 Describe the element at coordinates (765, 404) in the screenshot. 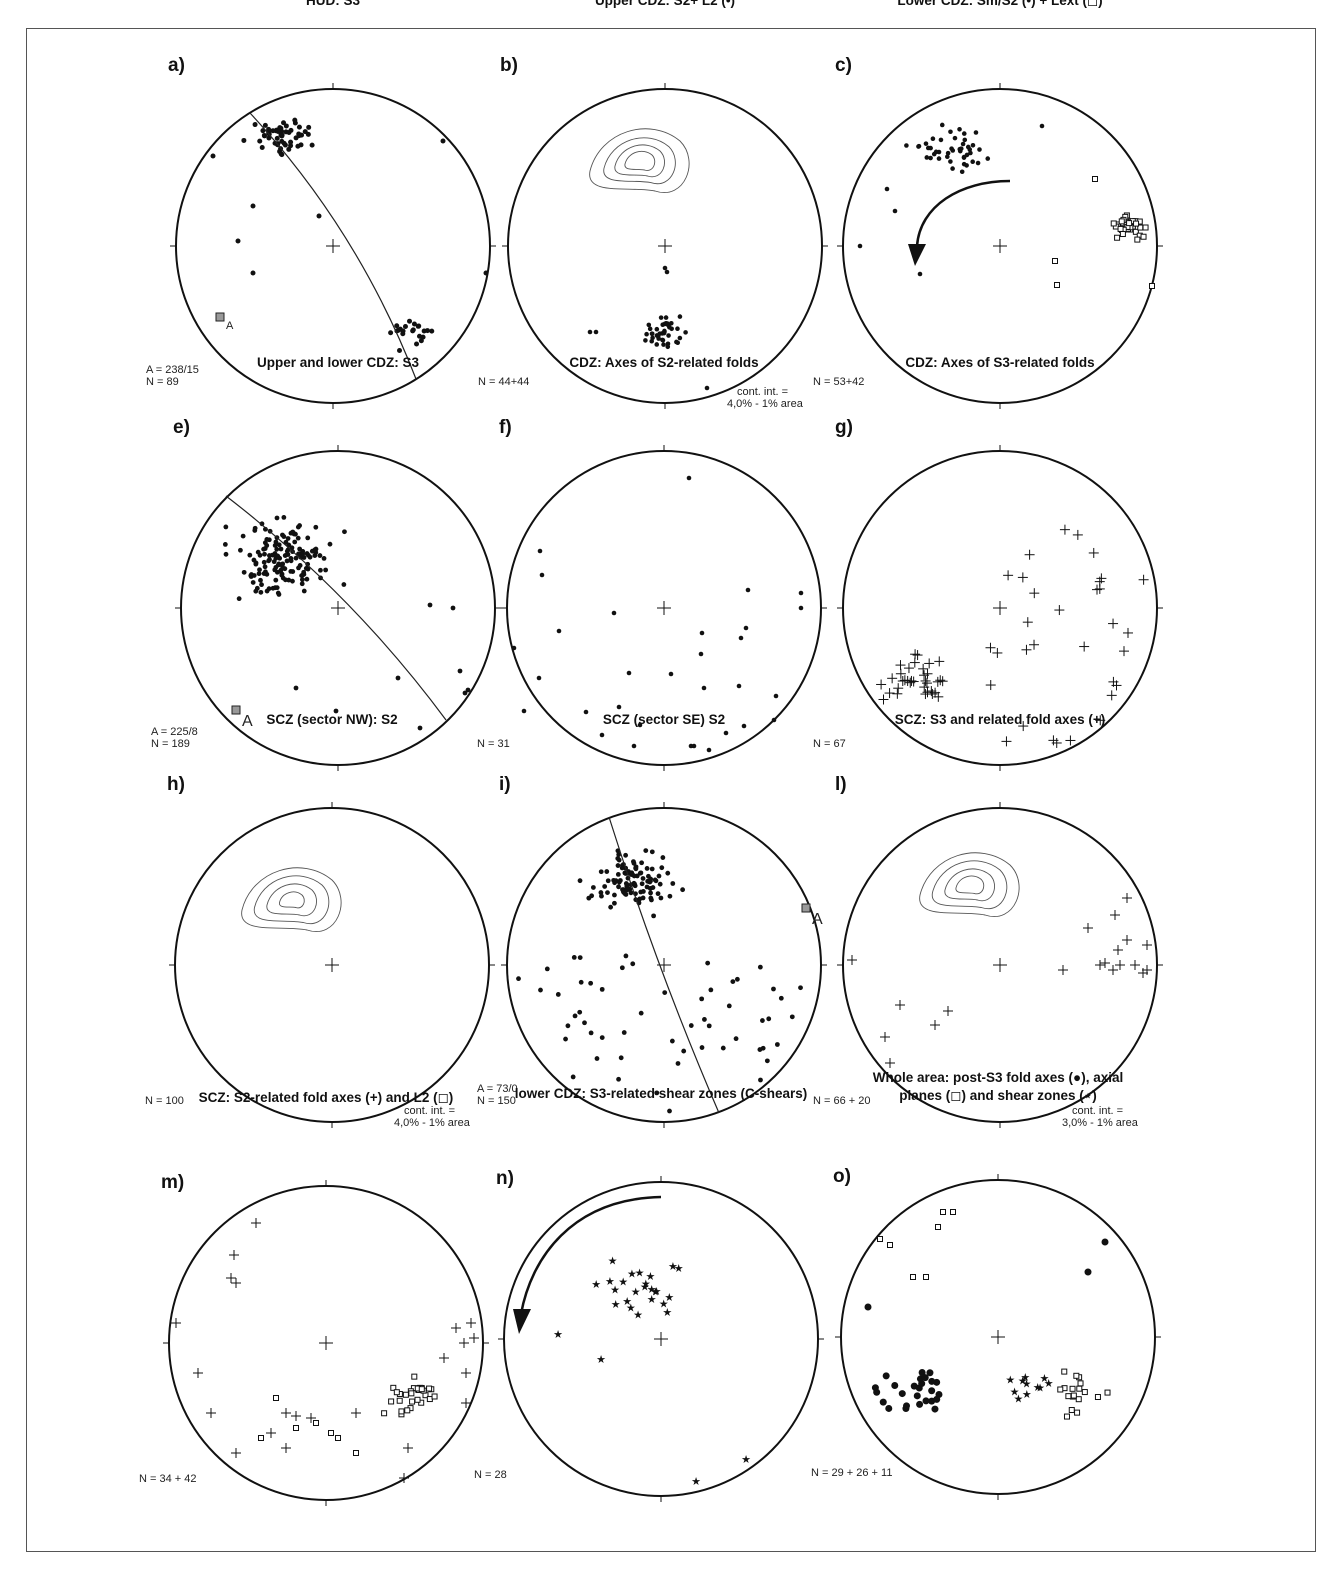

I see `contour-interval-label: 4,0% - 1% area` at that location.